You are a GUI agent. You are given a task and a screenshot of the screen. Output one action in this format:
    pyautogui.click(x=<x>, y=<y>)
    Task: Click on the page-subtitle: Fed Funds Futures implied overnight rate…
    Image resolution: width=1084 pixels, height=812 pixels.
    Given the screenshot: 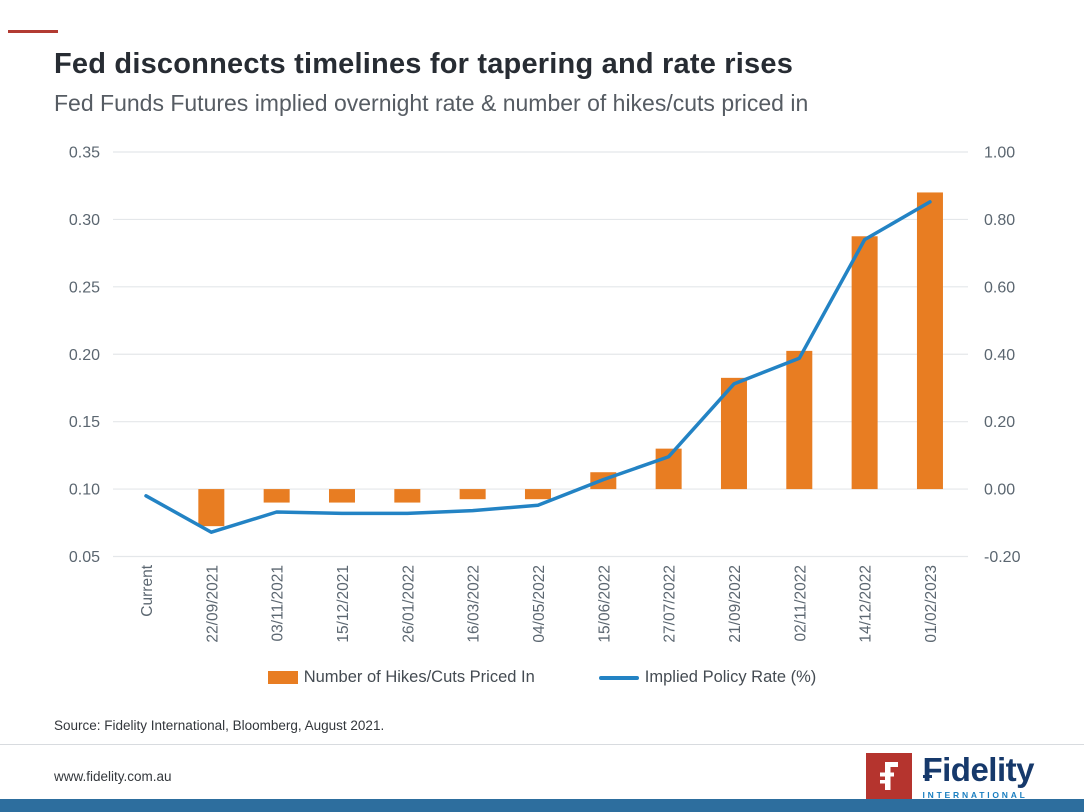 What is the action you would take?
    pyautogui.click(x=431, y=103)
    